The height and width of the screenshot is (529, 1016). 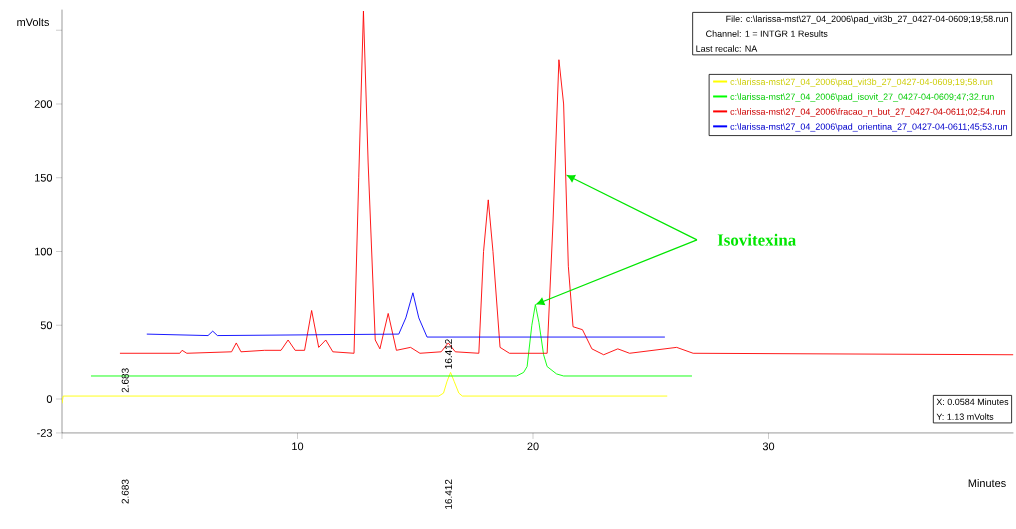 What do you see at coordinates (965, 416) in the screenshot?
I see `annotation: Y: 1.13 mVolts` at bounding box center [965, 416].